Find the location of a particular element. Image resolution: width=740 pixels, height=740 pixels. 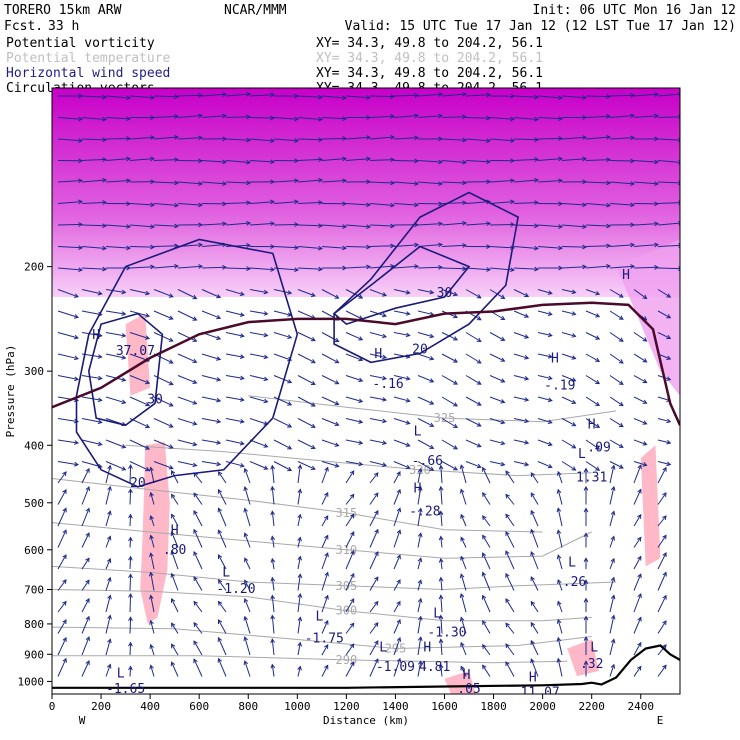

y-tick-label: 500 is located at coordinates (34, 503).